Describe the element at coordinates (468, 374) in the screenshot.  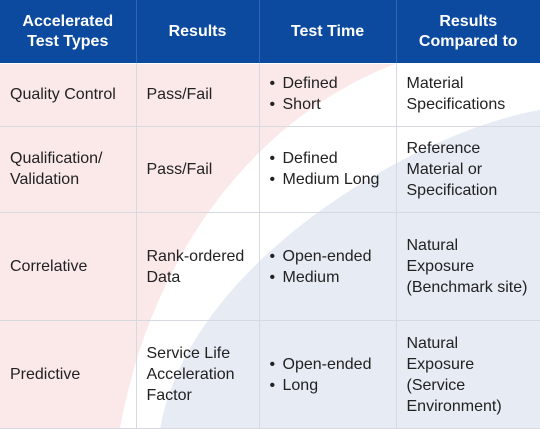
I see `cell-compared-to: Natural Exposure (Service Environment)` at that location.